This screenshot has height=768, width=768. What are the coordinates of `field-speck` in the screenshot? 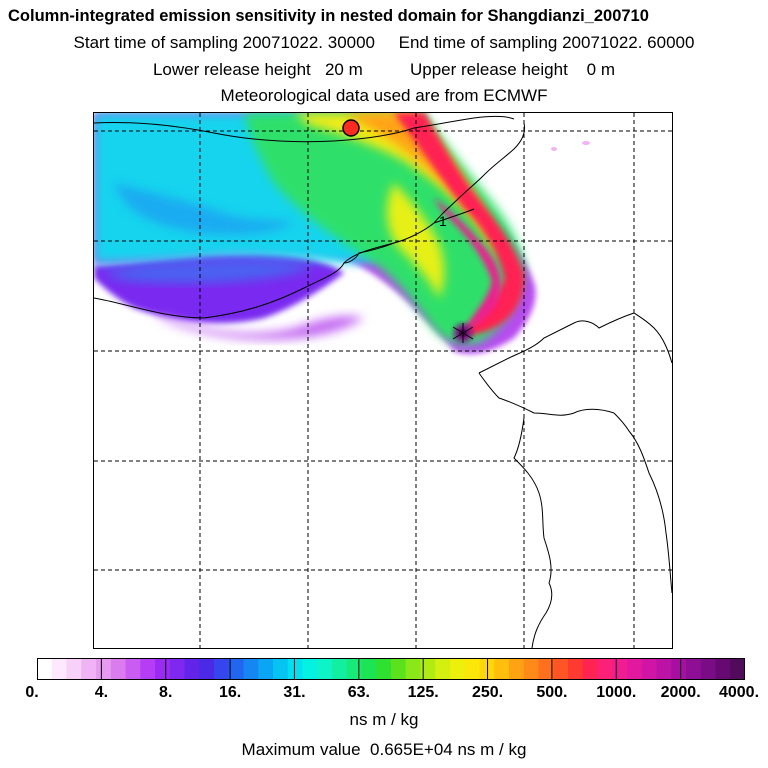 It's located at (554, 149).